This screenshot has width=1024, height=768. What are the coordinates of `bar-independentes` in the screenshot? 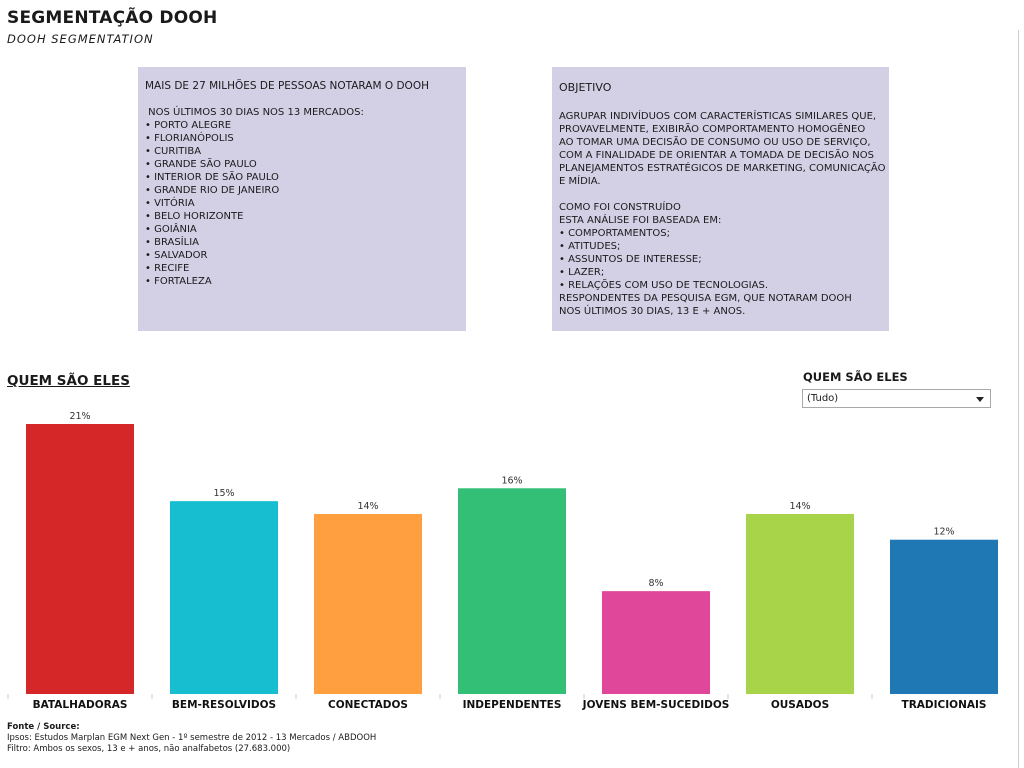 It's located at (512, 591).